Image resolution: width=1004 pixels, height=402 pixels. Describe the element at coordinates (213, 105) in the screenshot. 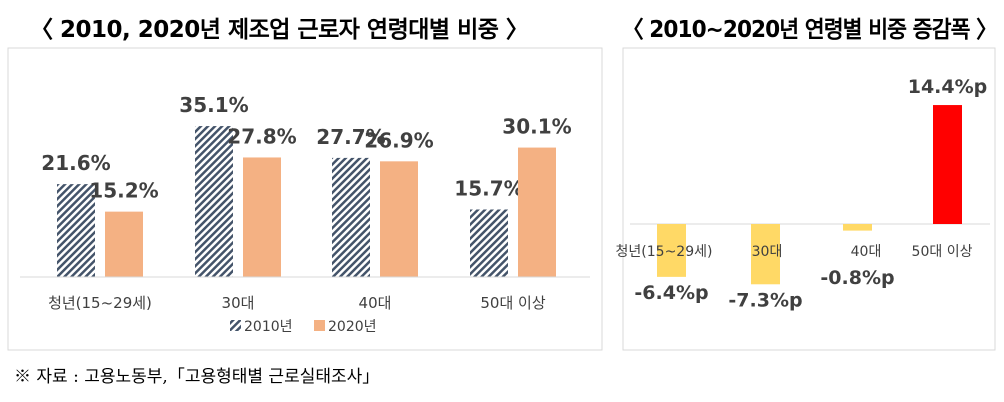

I see `data-label: 35.1%` at that location.